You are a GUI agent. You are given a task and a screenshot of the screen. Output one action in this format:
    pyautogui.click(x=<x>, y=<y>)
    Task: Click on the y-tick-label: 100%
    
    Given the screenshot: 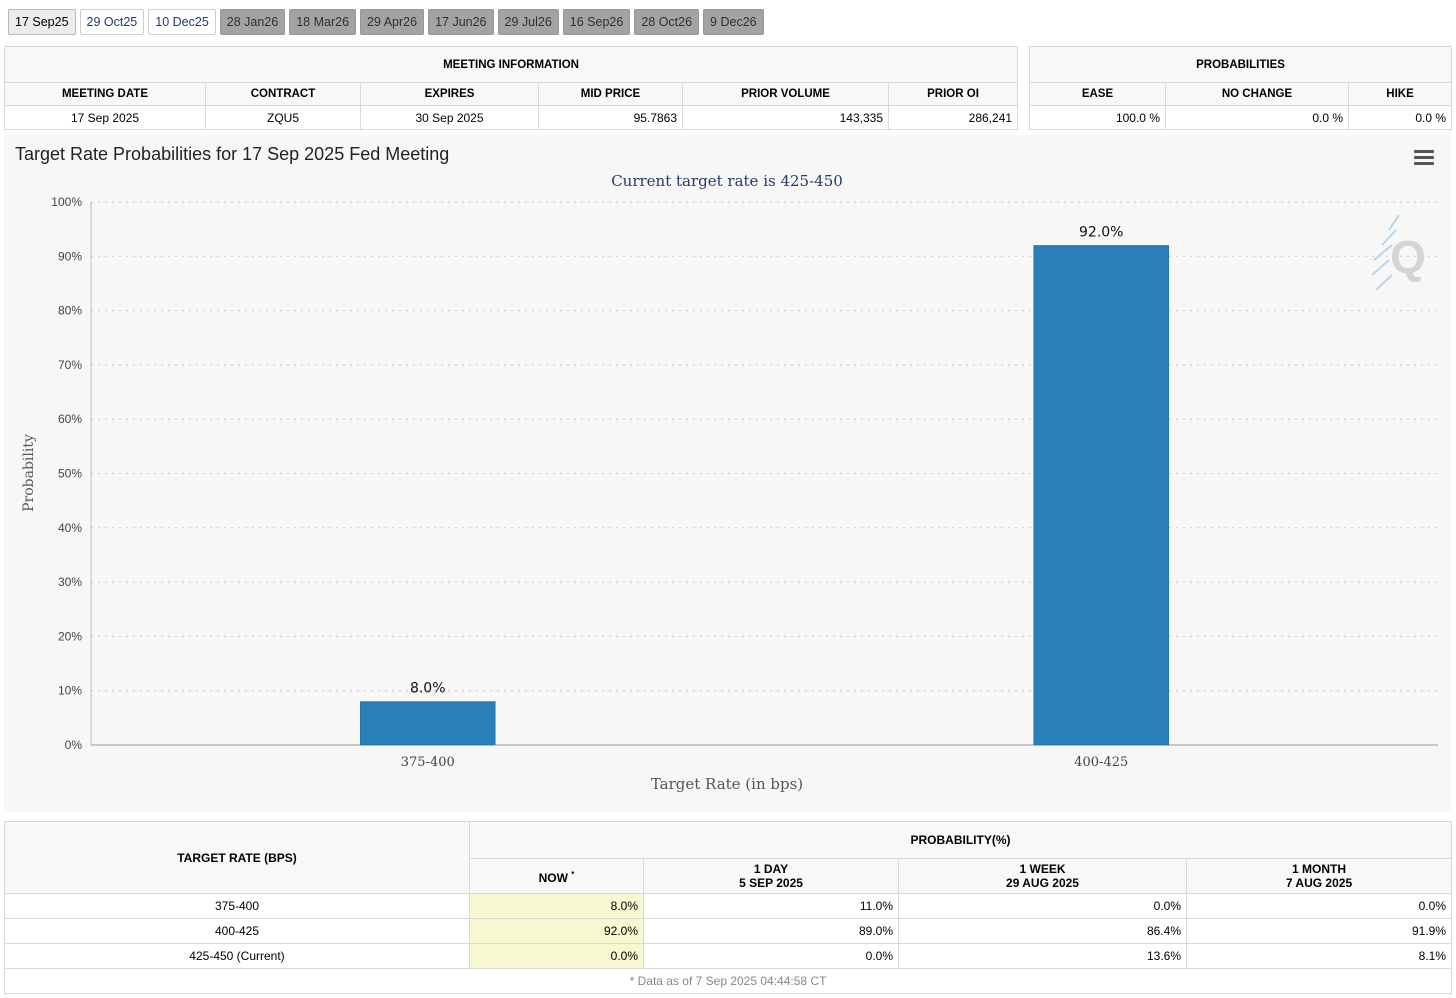 What is the action you would take?
    pyautogui.click(x=66, y=202)
    